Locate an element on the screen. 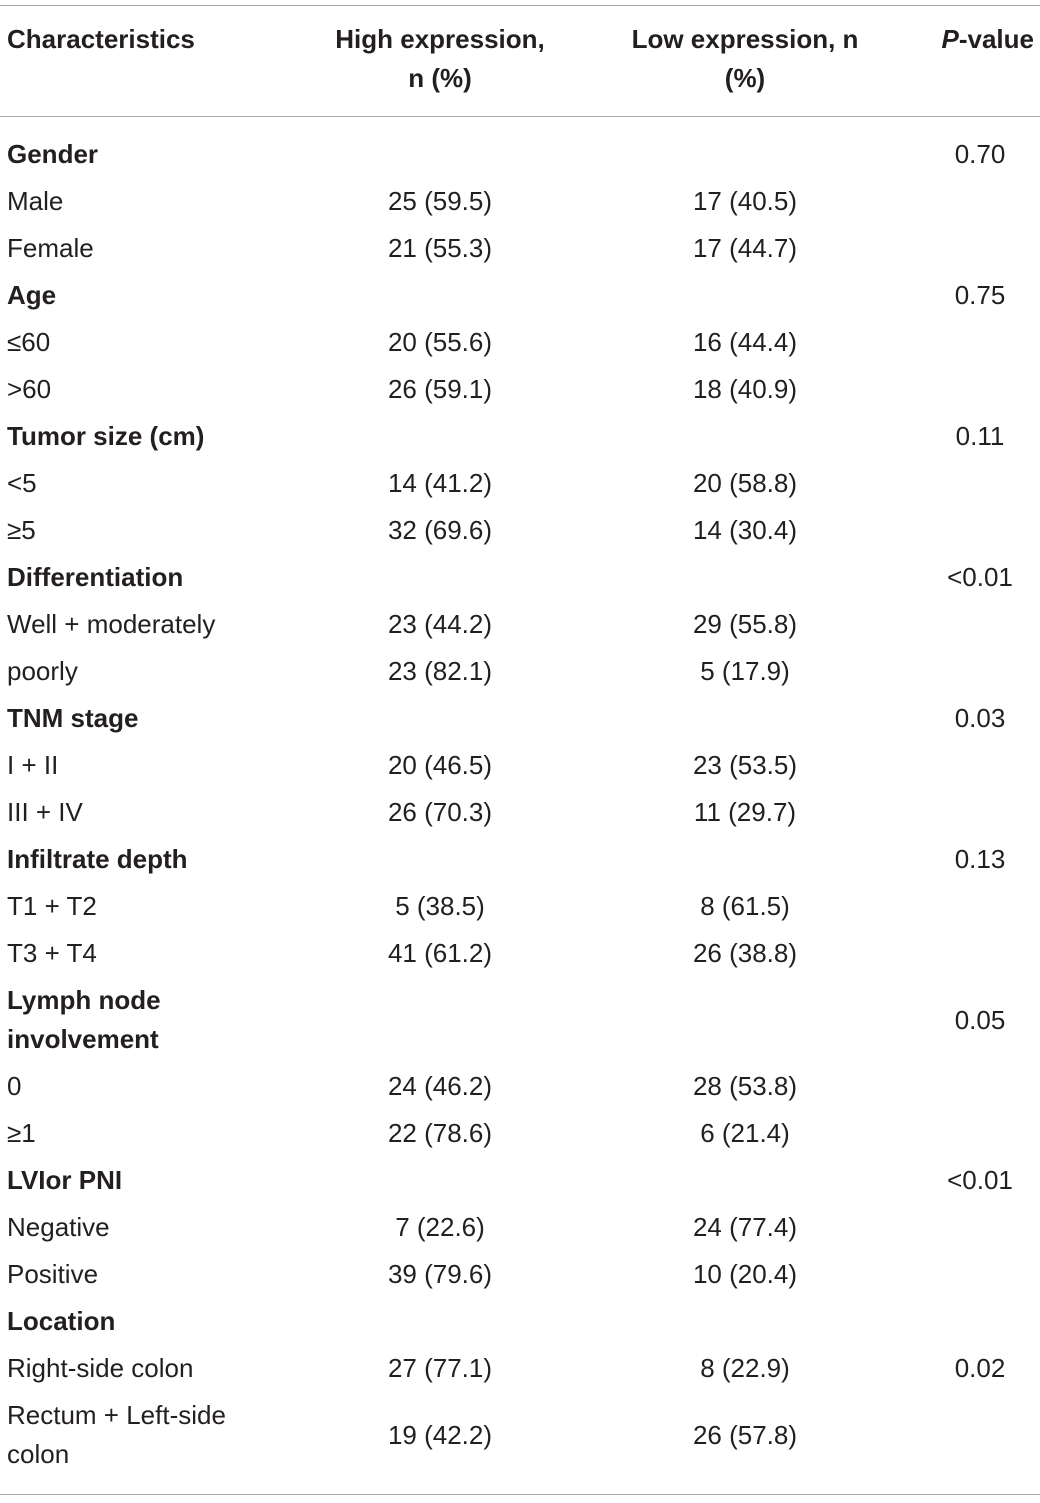  cell: 0.11 is located at coordinates (980, 436).